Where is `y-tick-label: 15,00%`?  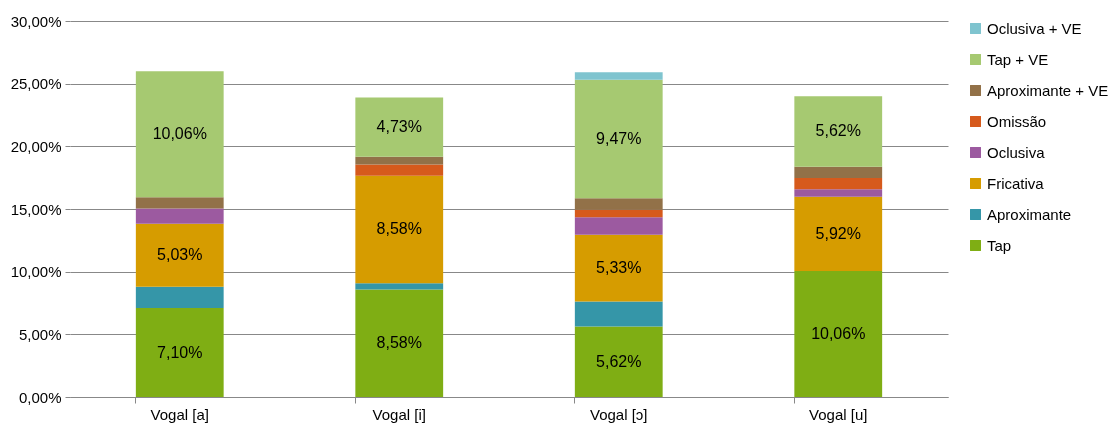 y-tick-label: 15,00% is located at coordinates (36, 209).